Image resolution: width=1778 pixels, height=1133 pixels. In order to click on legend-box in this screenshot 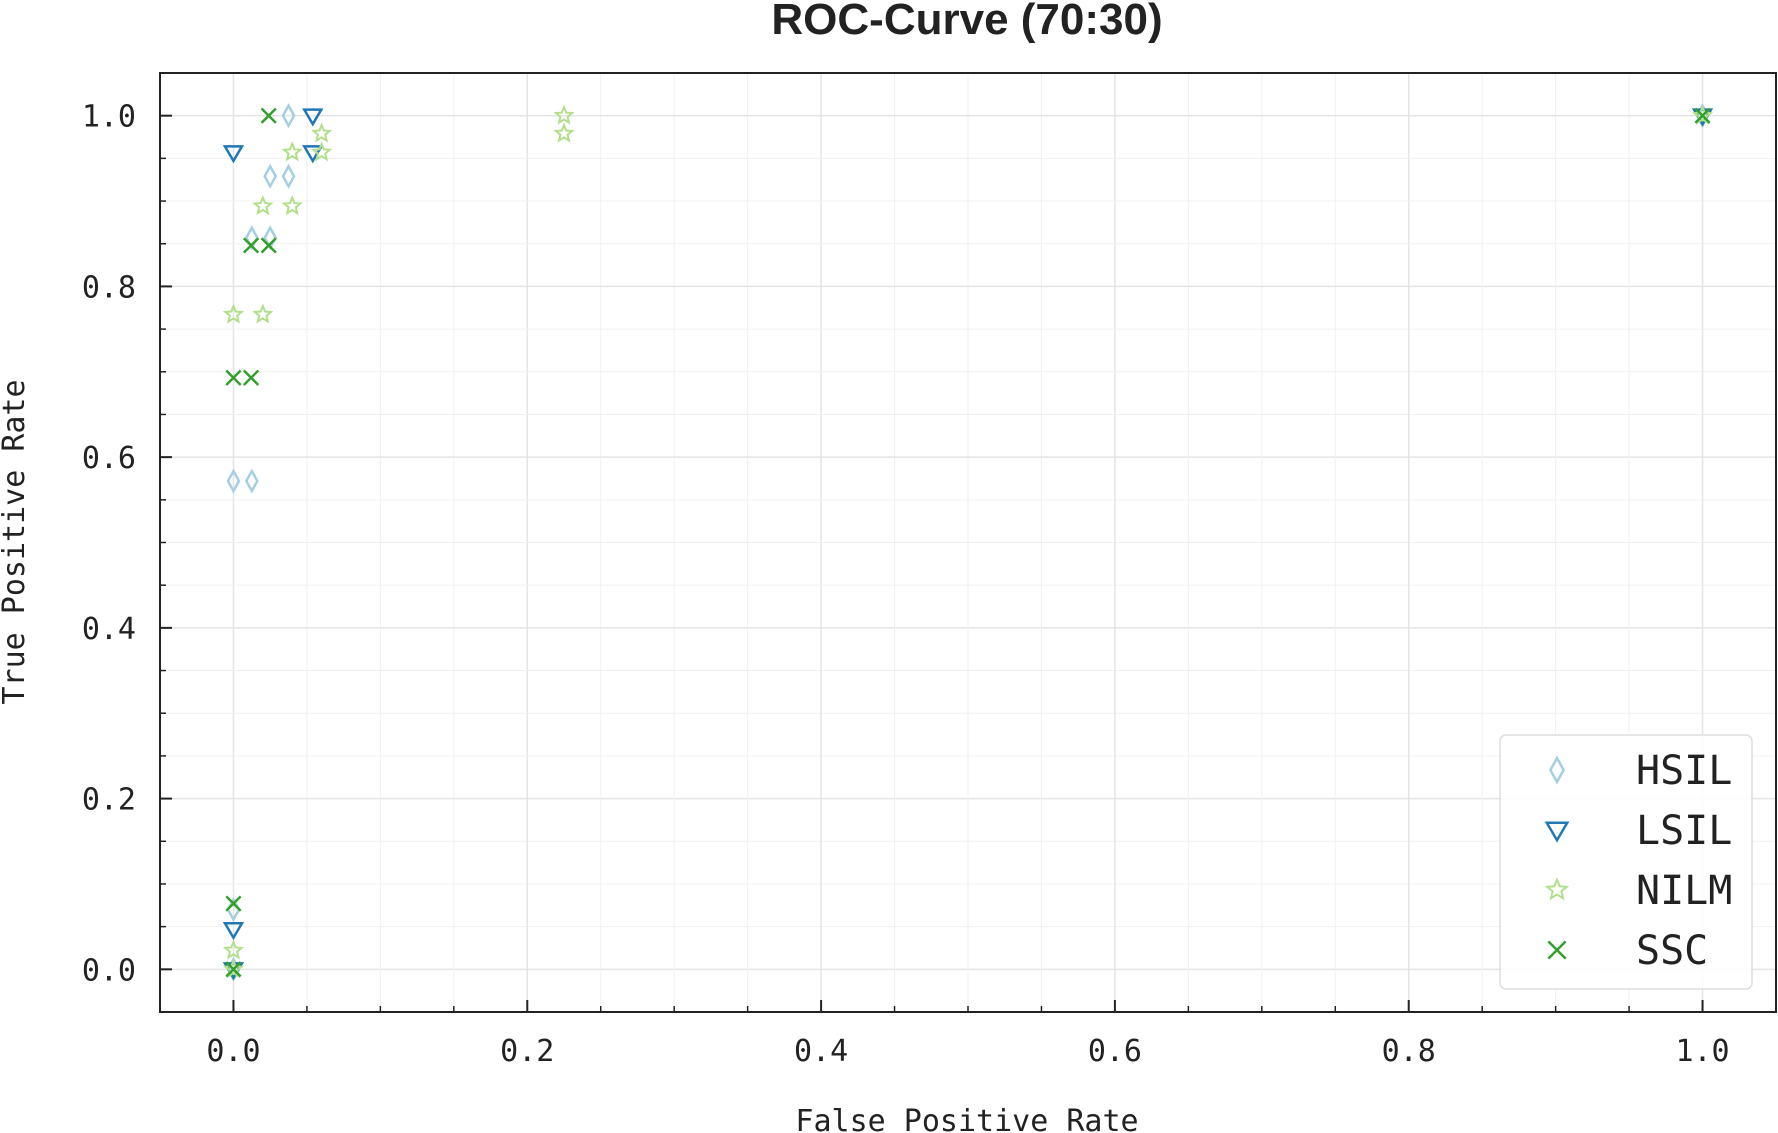, I will do `click(1626, 862)`.